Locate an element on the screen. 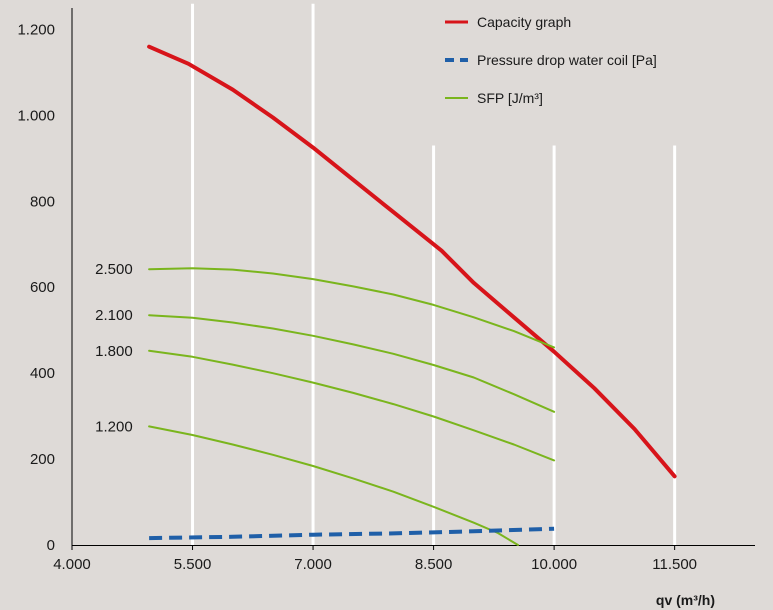 The height and width of the screenshot is (610, 773). y-tick-label: 0 is located at coordinates (51, 545).